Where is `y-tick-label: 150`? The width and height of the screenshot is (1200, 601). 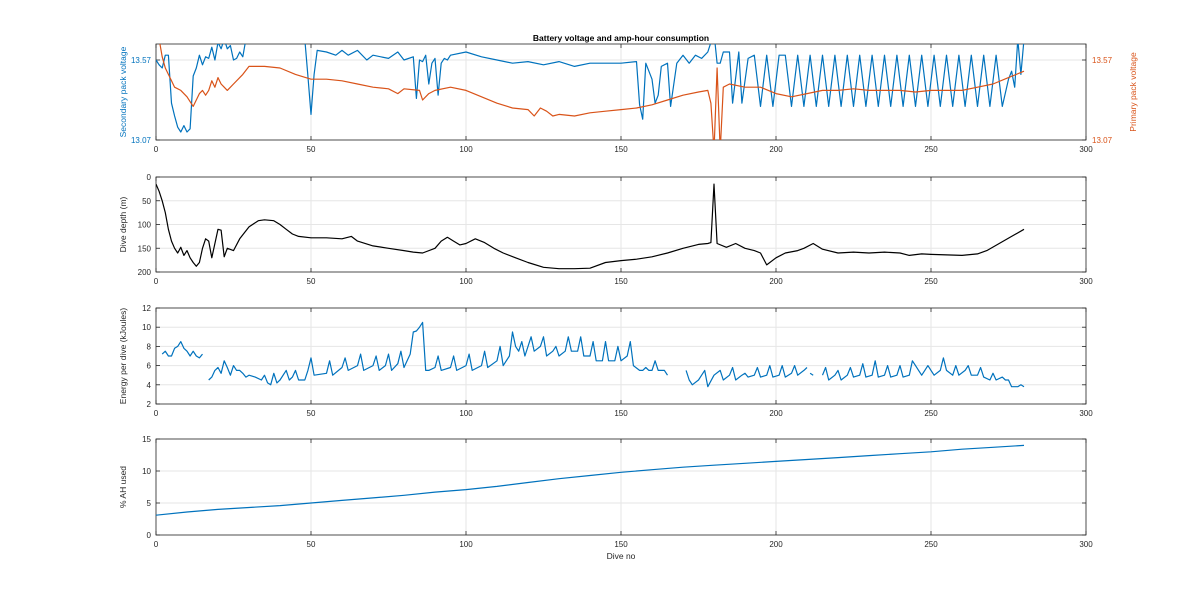
y-tick-label: 150 is located at coordinates (145, 248).